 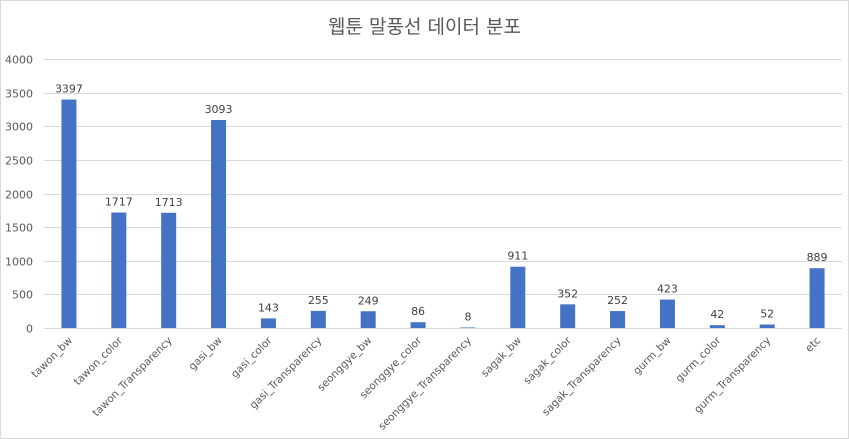 What do you see at coordinates (19, 262) in the screenshot?
I see `y-tick-label: 1000` at bounding box center [19, 262].